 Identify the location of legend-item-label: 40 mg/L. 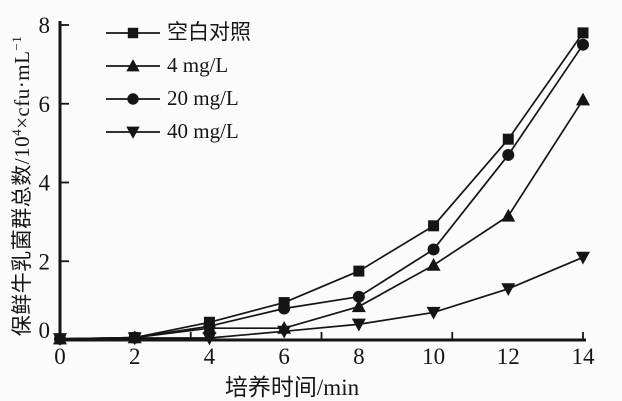
(203, 131).